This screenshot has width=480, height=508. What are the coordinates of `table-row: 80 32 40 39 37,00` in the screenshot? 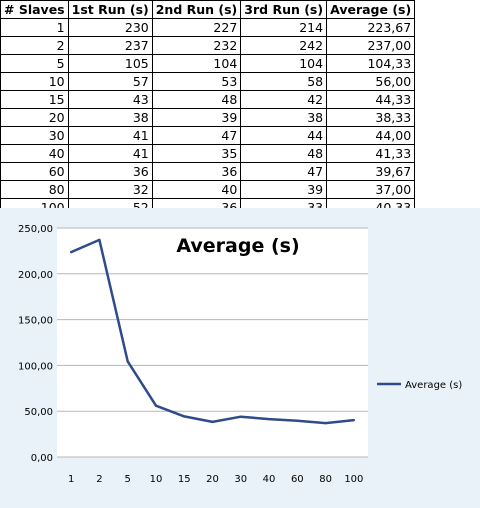 It's located at (208, 189).